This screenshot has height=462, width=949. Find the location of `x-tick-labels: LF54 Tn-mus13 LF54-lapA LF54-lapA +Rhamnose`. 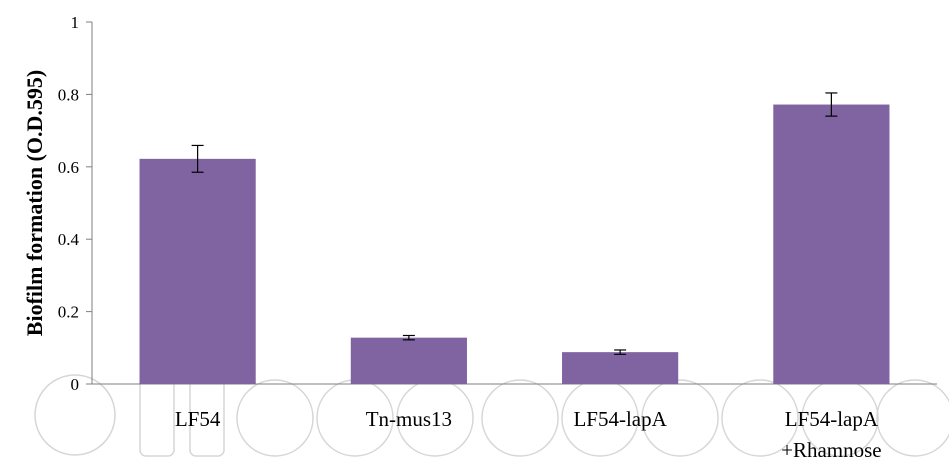

x-tick-labels: LF54 Tn-mus13 LF54-lapA LF54-lapA +Rhamnose is located at coordinates (528, 434).